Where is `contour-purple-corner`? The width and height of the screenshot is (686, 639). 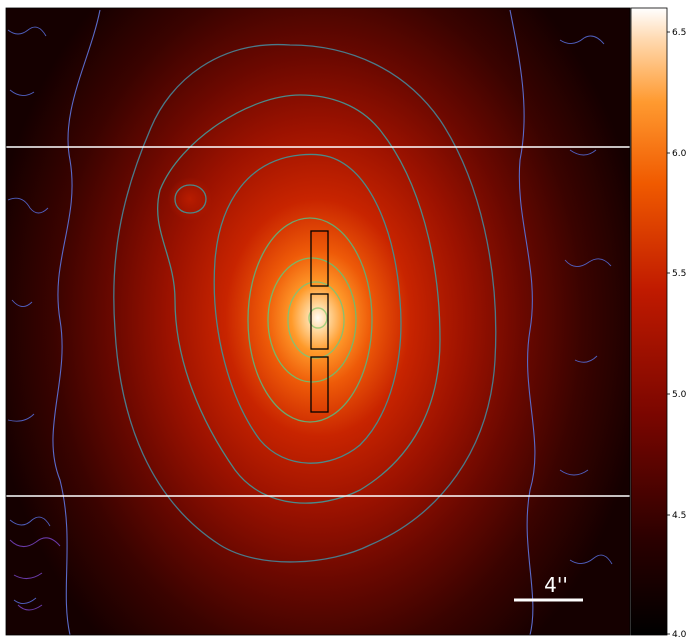
contour-purple-corner is located at coordinates (35, 574).